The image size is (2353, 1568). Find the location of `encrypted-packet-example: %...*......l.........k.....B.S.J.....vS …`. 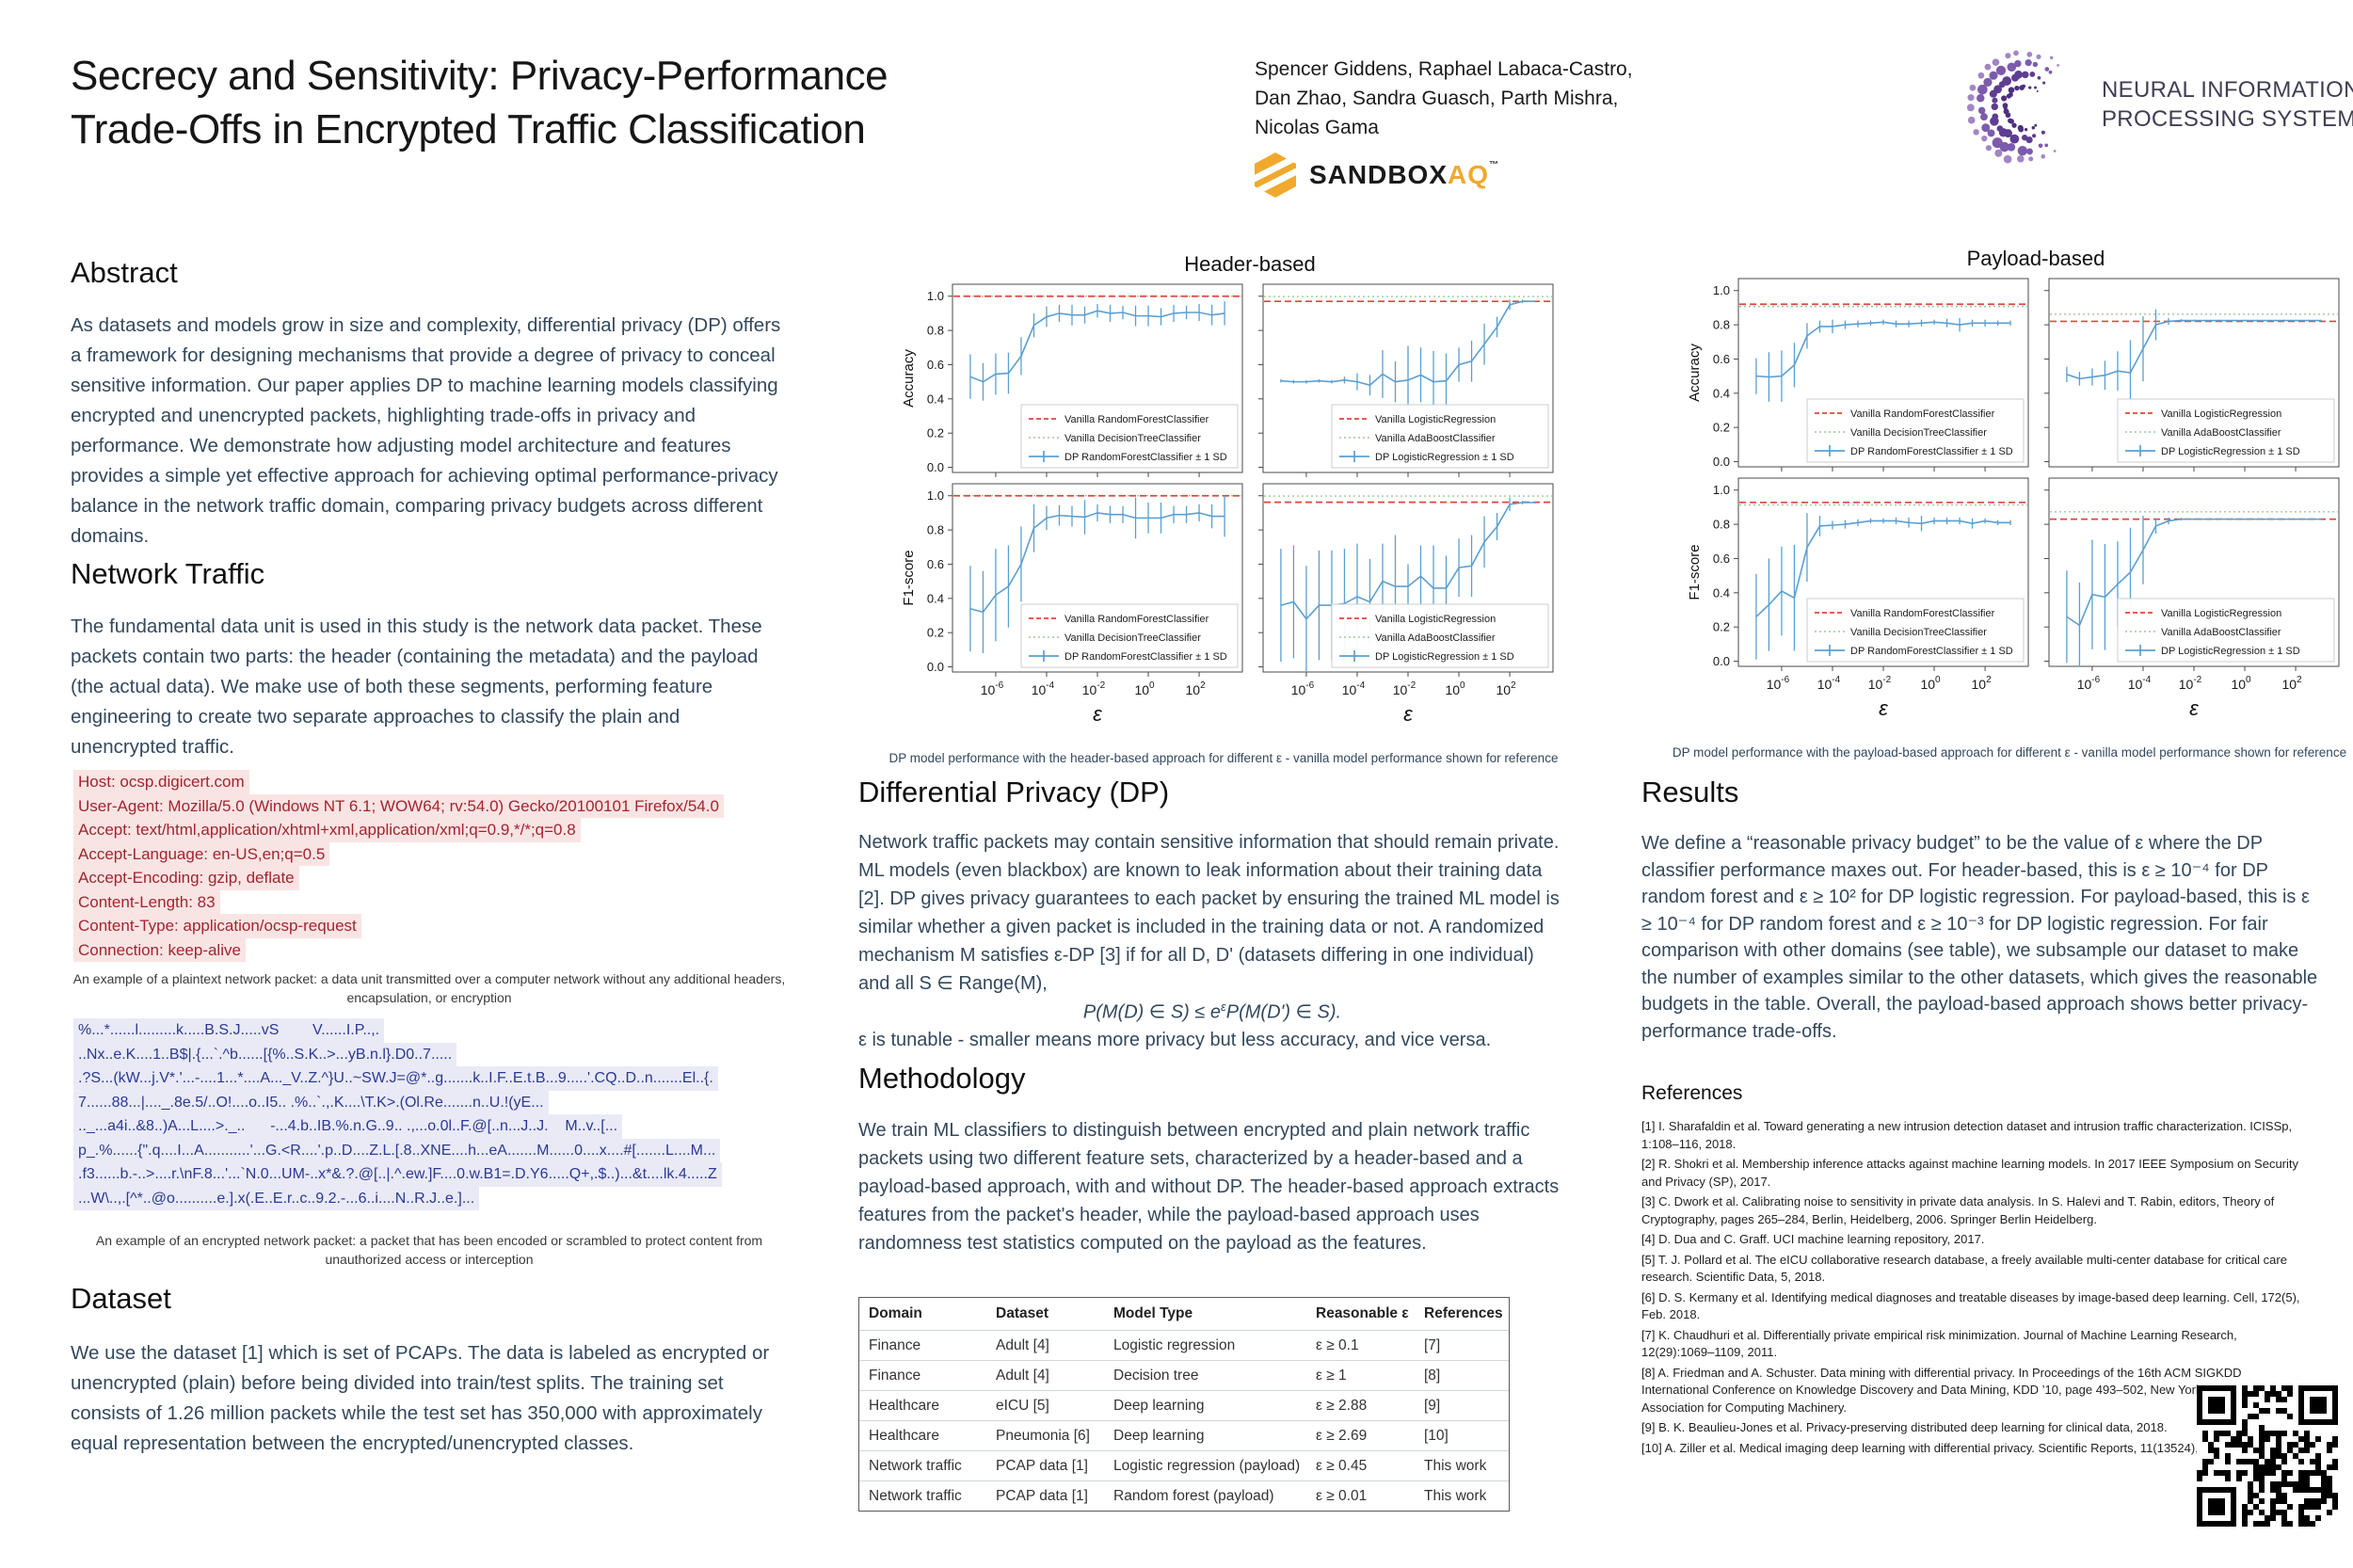

encrypted-packet-example: %...*......l.........k.....B.S.J.....vS … is located at coordinates (397, 1114).